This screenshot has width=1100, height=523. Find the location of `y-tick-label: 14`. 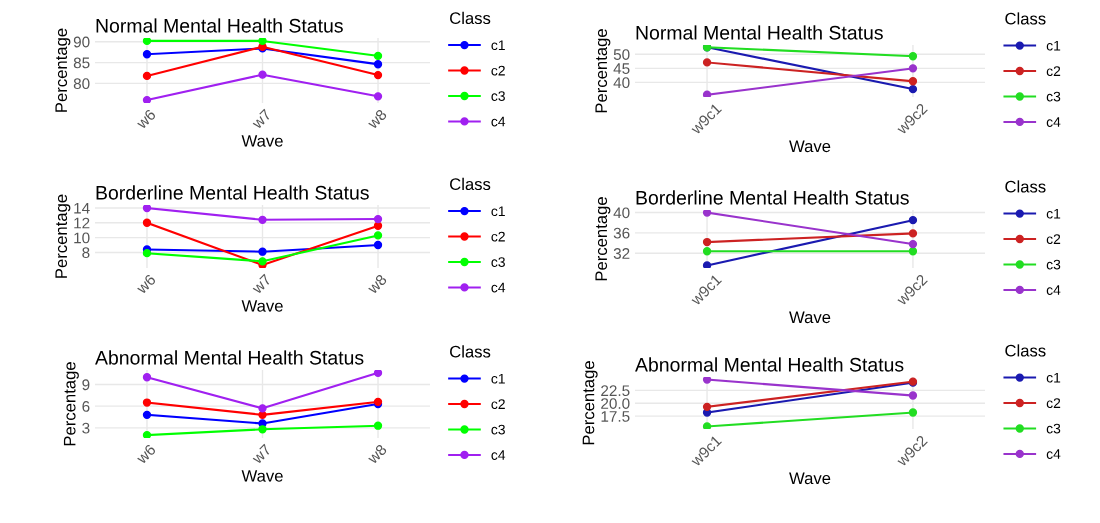

y-tick-label: 14 is located at coordinates (82, 208).